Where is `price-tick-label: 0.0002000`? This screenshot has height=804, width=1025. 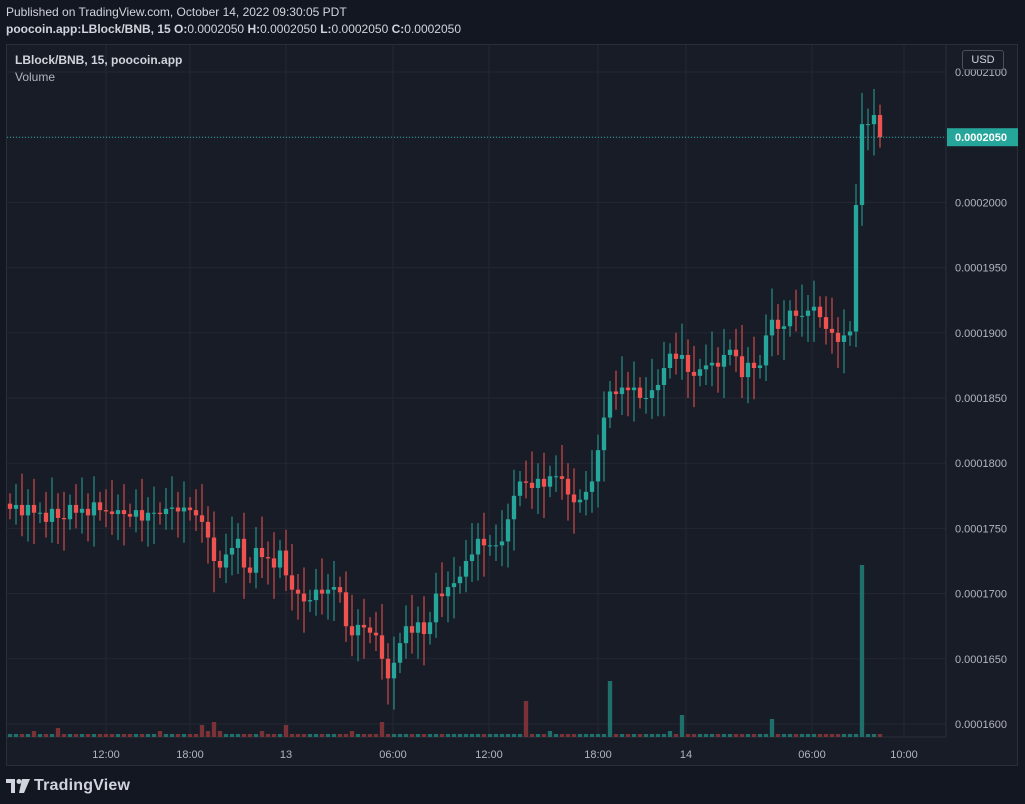 price-tick-label: 0.0002000 is located at coordinates (981, 203).